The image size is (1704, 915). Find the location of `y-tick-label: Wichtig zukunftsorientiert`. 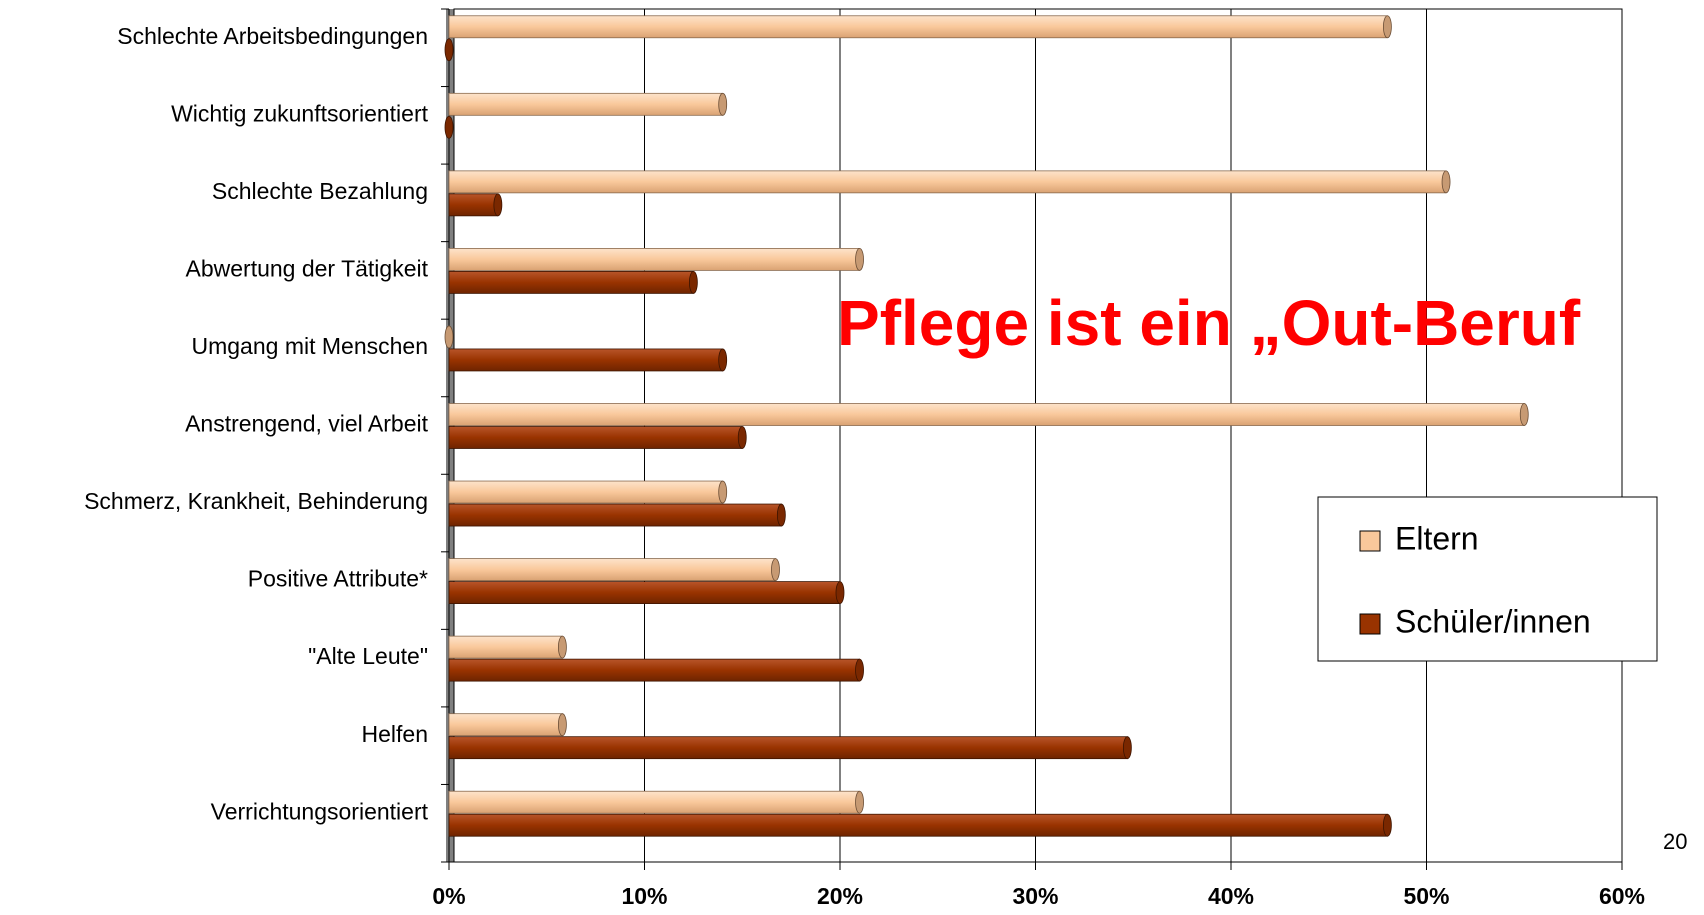

y-tick-label: Wichtig zukunftsorientiert is located at coordinates (300, 113).